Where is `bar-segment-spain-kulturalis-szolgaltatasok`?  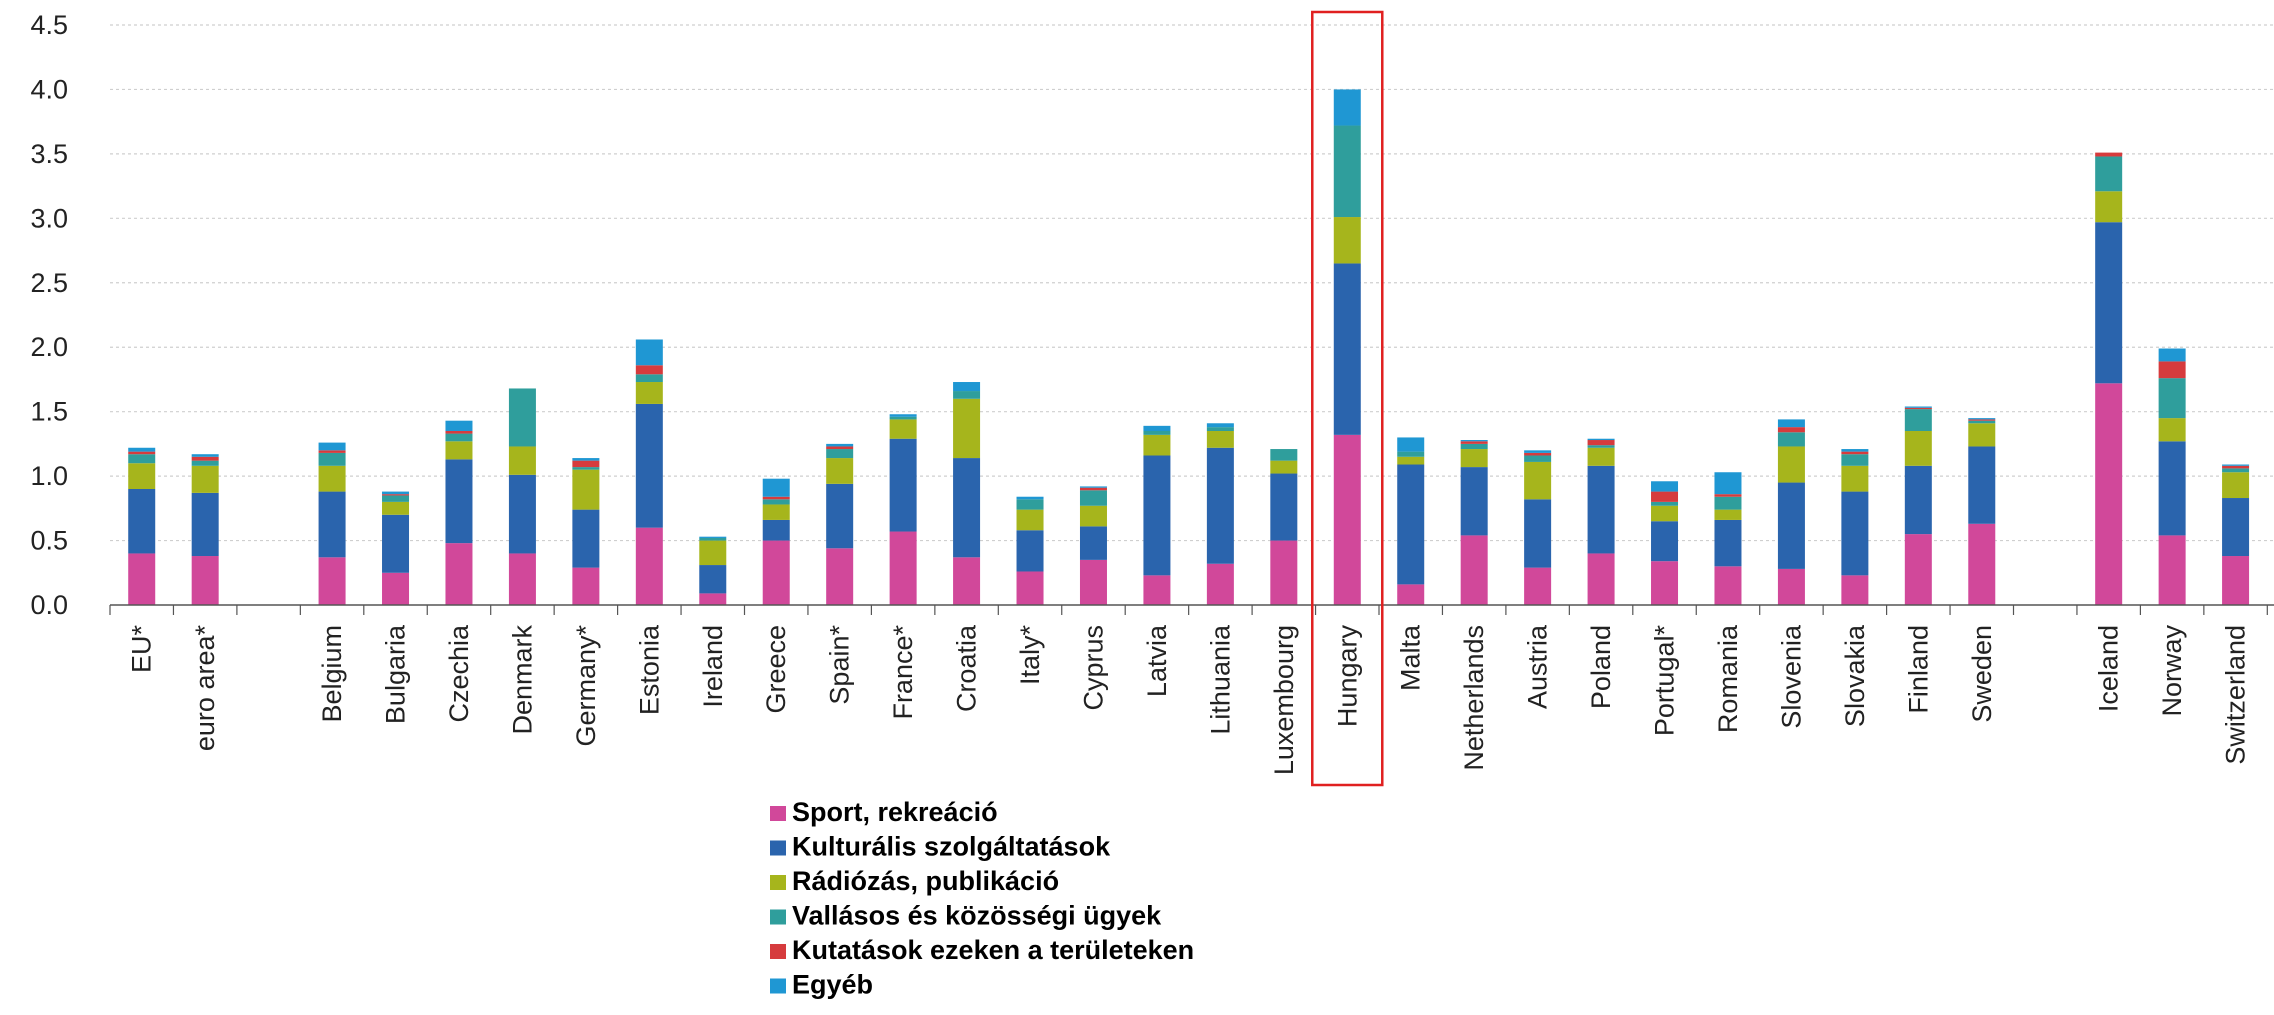
bar-segment-spain-kulturalis-szolgaltatasok is located at coordinates (840, 516).